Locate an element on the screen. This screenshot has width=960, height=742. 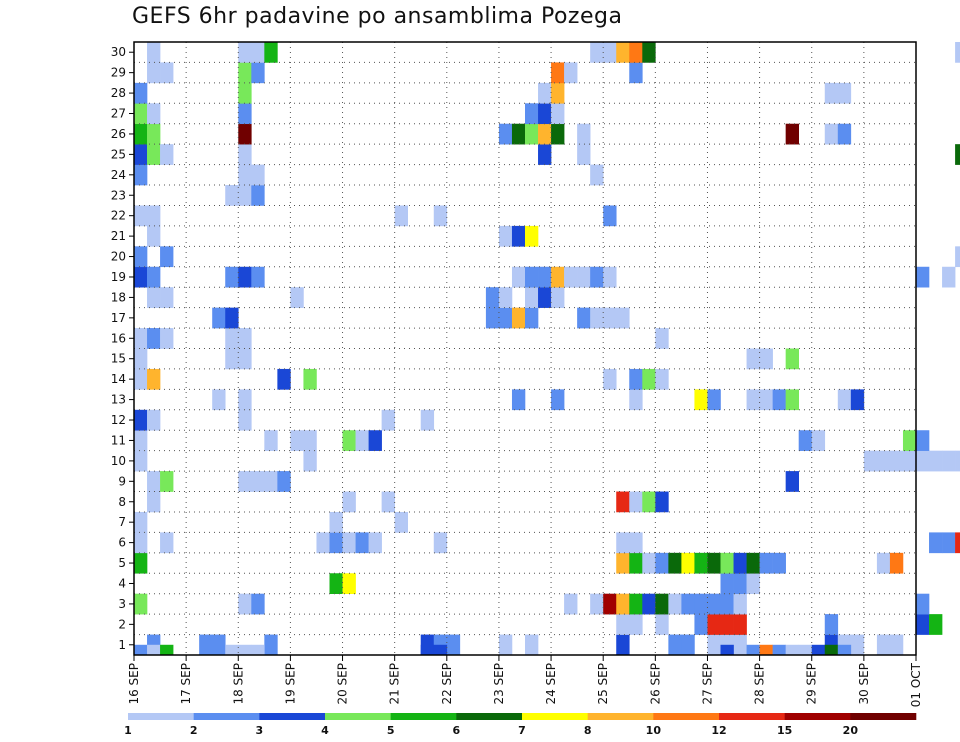
color-legend: 1 2 3 4 5 6 7 8 10 12 15 20 is located at coordinates (520, 725).